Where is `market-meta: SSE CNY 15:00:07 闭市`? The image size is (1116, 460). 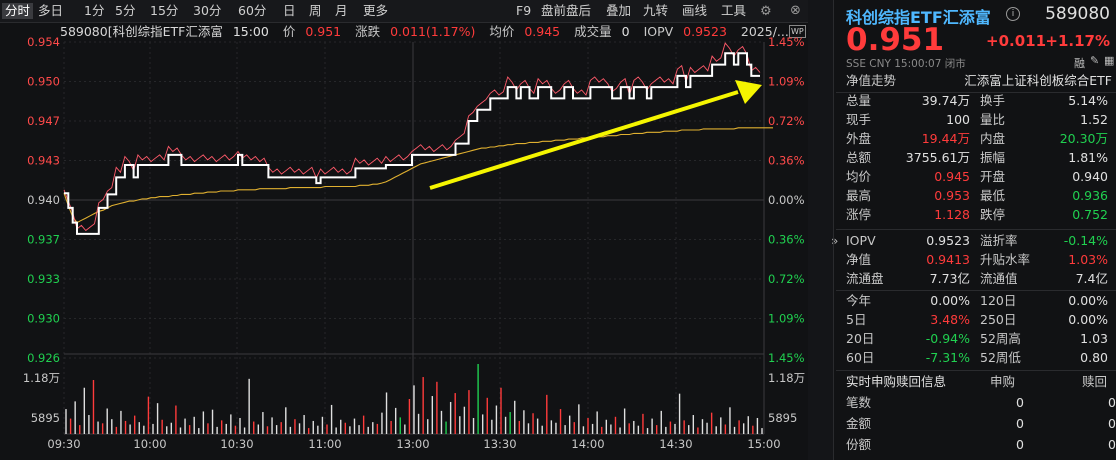 market-meta: SSE CNY 15:00:07 闭市 is located at coordinates (906, 64).